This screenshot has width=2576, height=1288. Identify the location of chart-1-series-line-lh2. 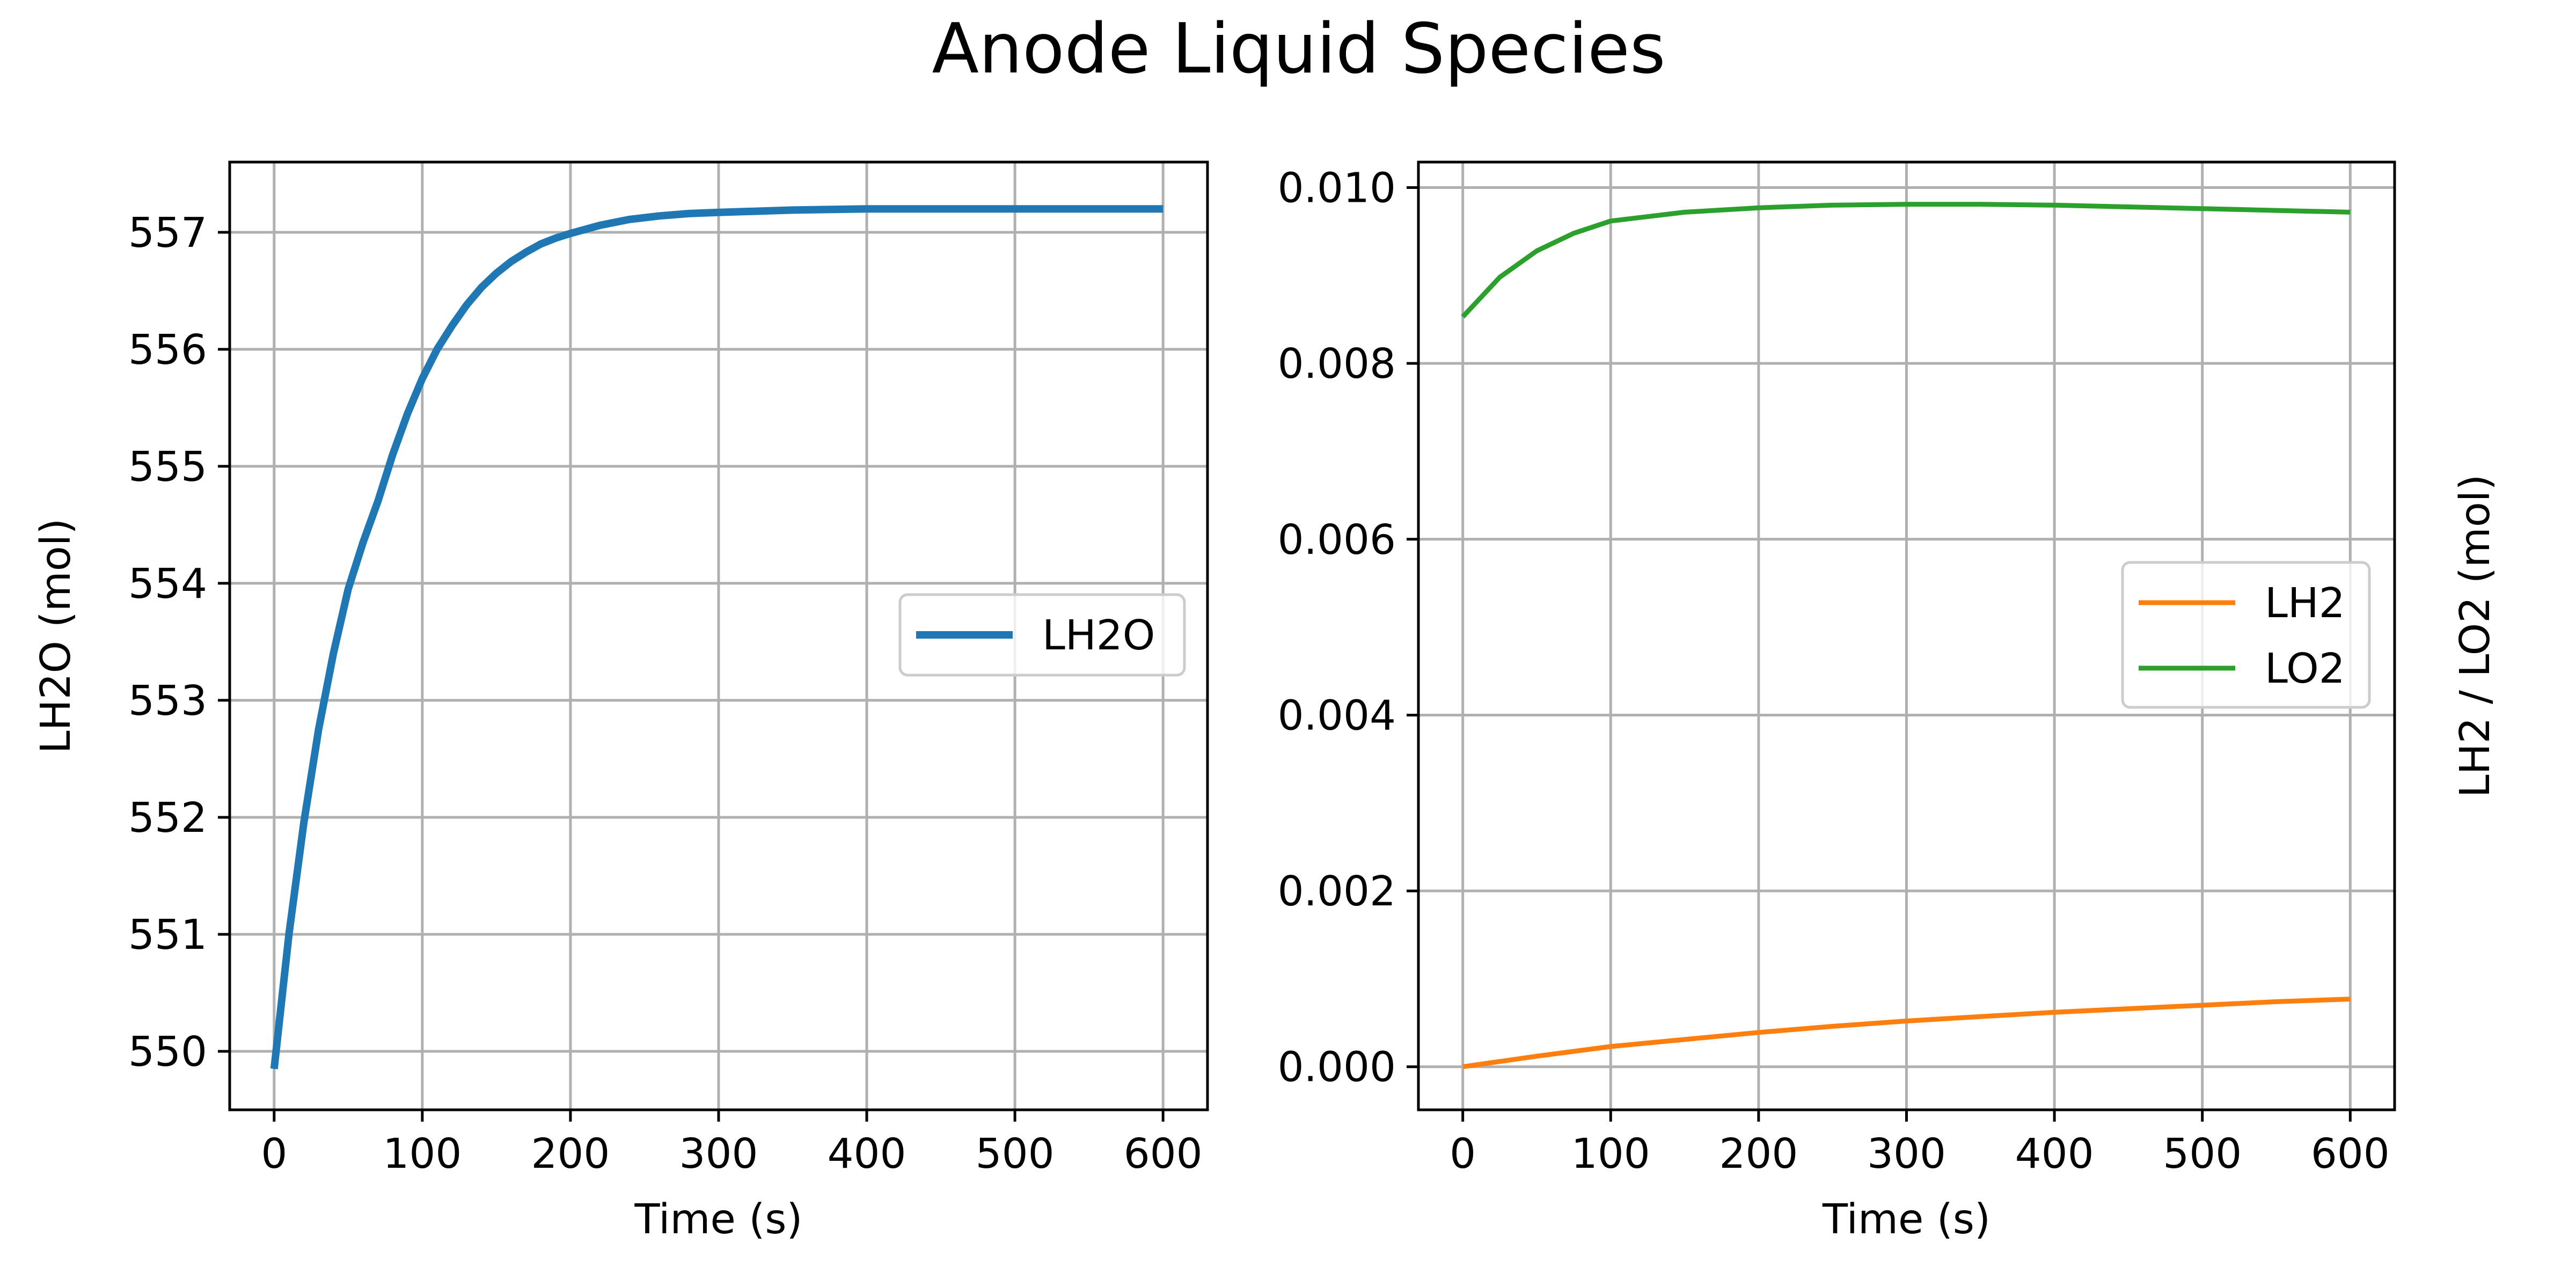
(1906, 1033).